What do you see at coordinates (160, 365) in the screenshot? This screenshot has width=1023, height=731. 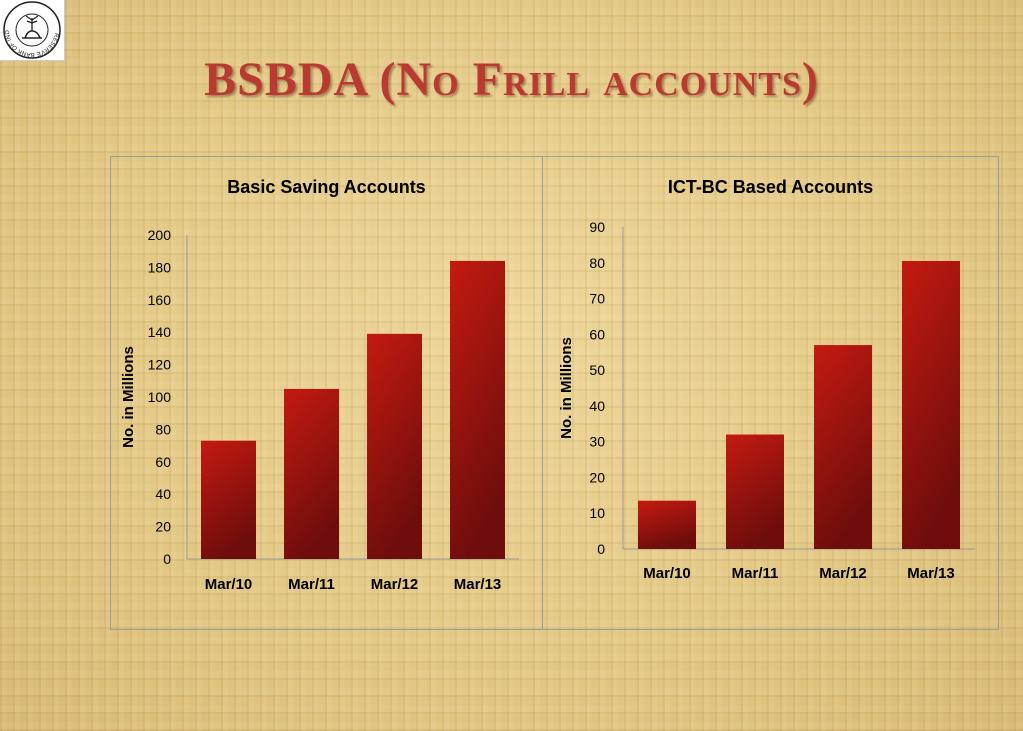 I see `y-tick-label: 120` at bounding box center [160, 365].